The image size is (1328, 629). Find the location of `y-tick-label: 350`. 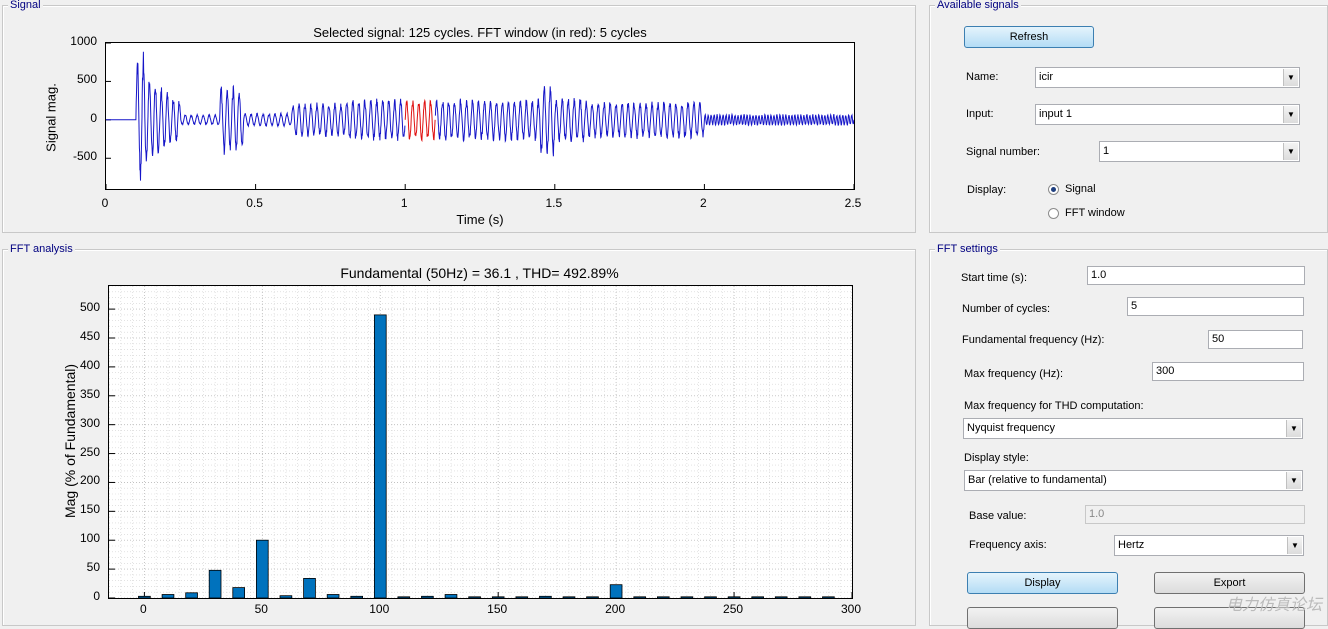

y-tick-label: 350 is located at coordinates (89, 393).